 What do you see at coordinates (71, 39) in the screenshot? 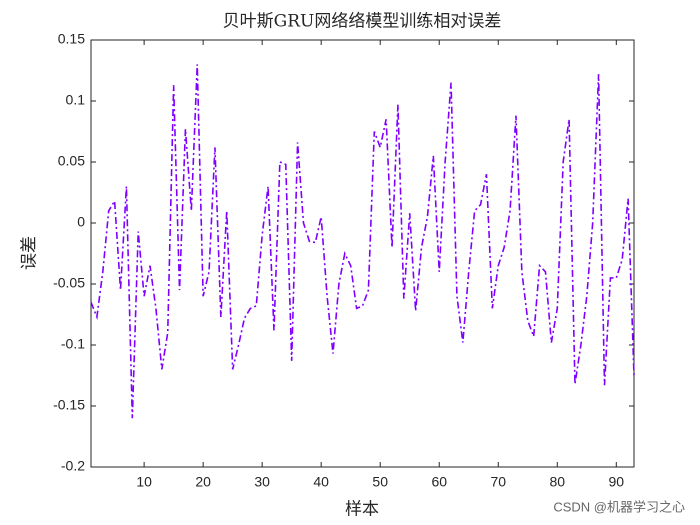
I see `y-tick-label: 0.15` at bounding box center [71, 39].